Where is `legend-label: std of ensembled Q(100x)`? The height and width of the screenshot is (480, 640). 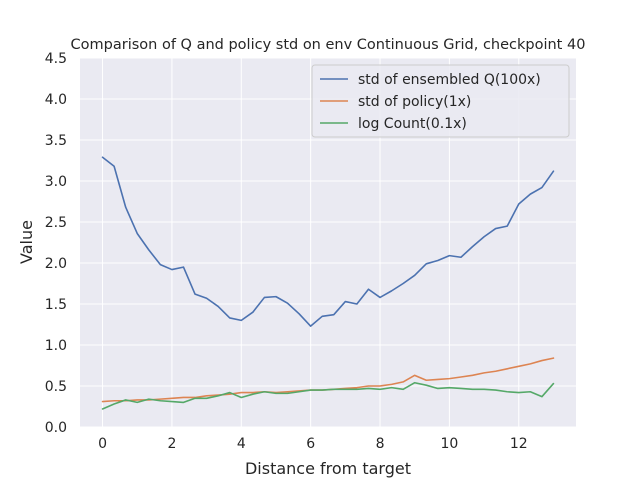
legend-label: std of ensembled Q(100x) is located at coordinates (449, 80).